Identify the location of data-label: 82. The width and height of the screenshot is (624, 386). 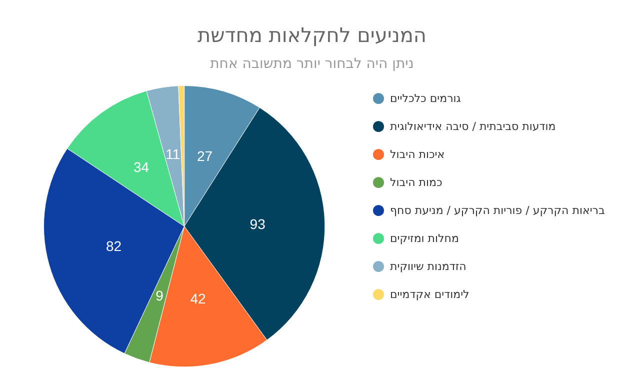
(114, 246).